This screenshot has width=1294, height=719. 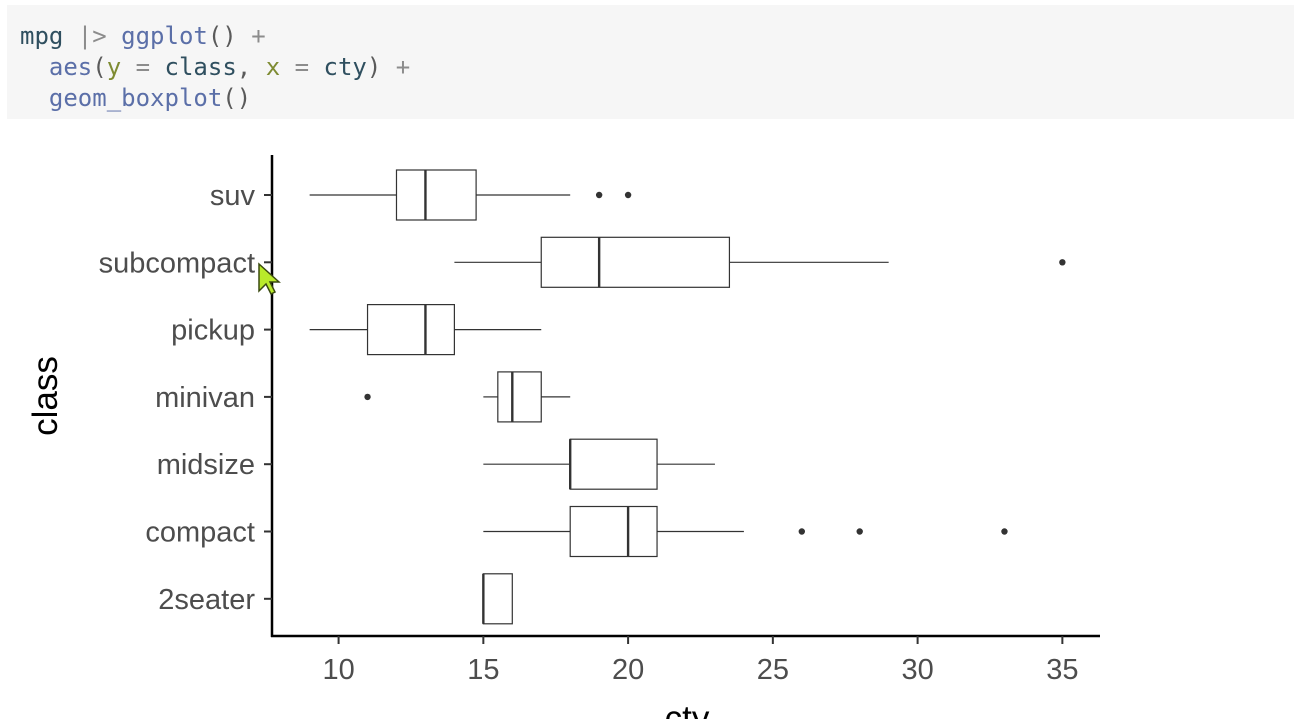 I want to click on box-subcompact, so click(x=760, y=262).